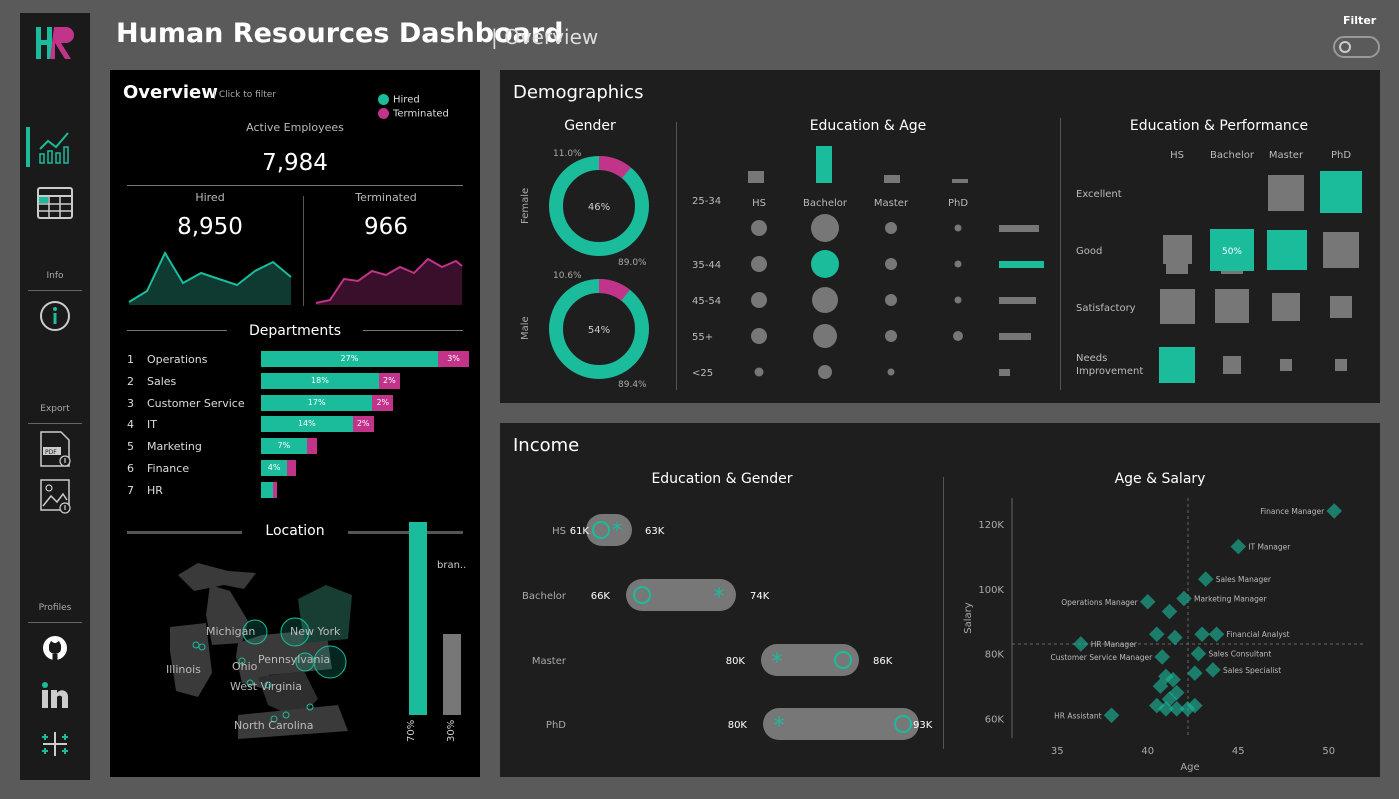  Describe the element at coordinates (544, 596) in the screenshot. I see `income-bachelor: Bachelor` at that location.